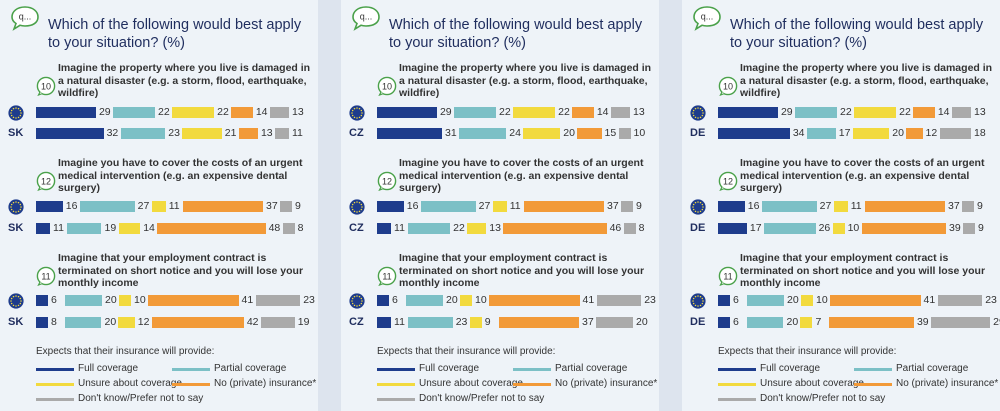  What do you see at coordinates (357, 207) in the screenshot?
I see `eu-flag-icon` at bounding box center [357, 207].